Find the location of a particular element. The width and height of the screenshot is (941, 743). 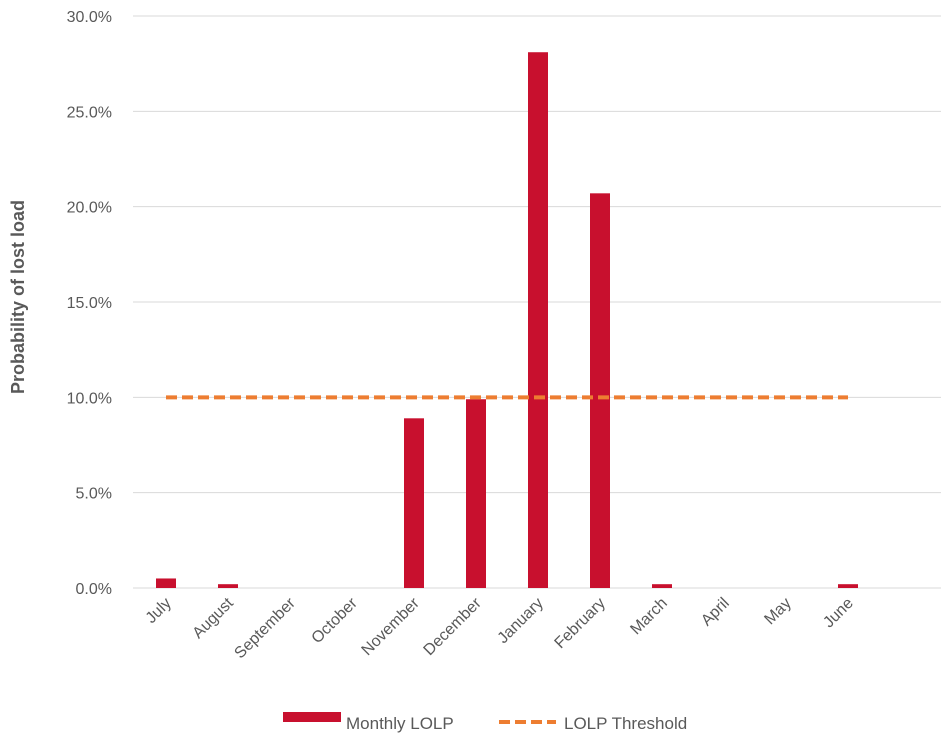

x-tick-label: November is located at coordinates (391, 626).